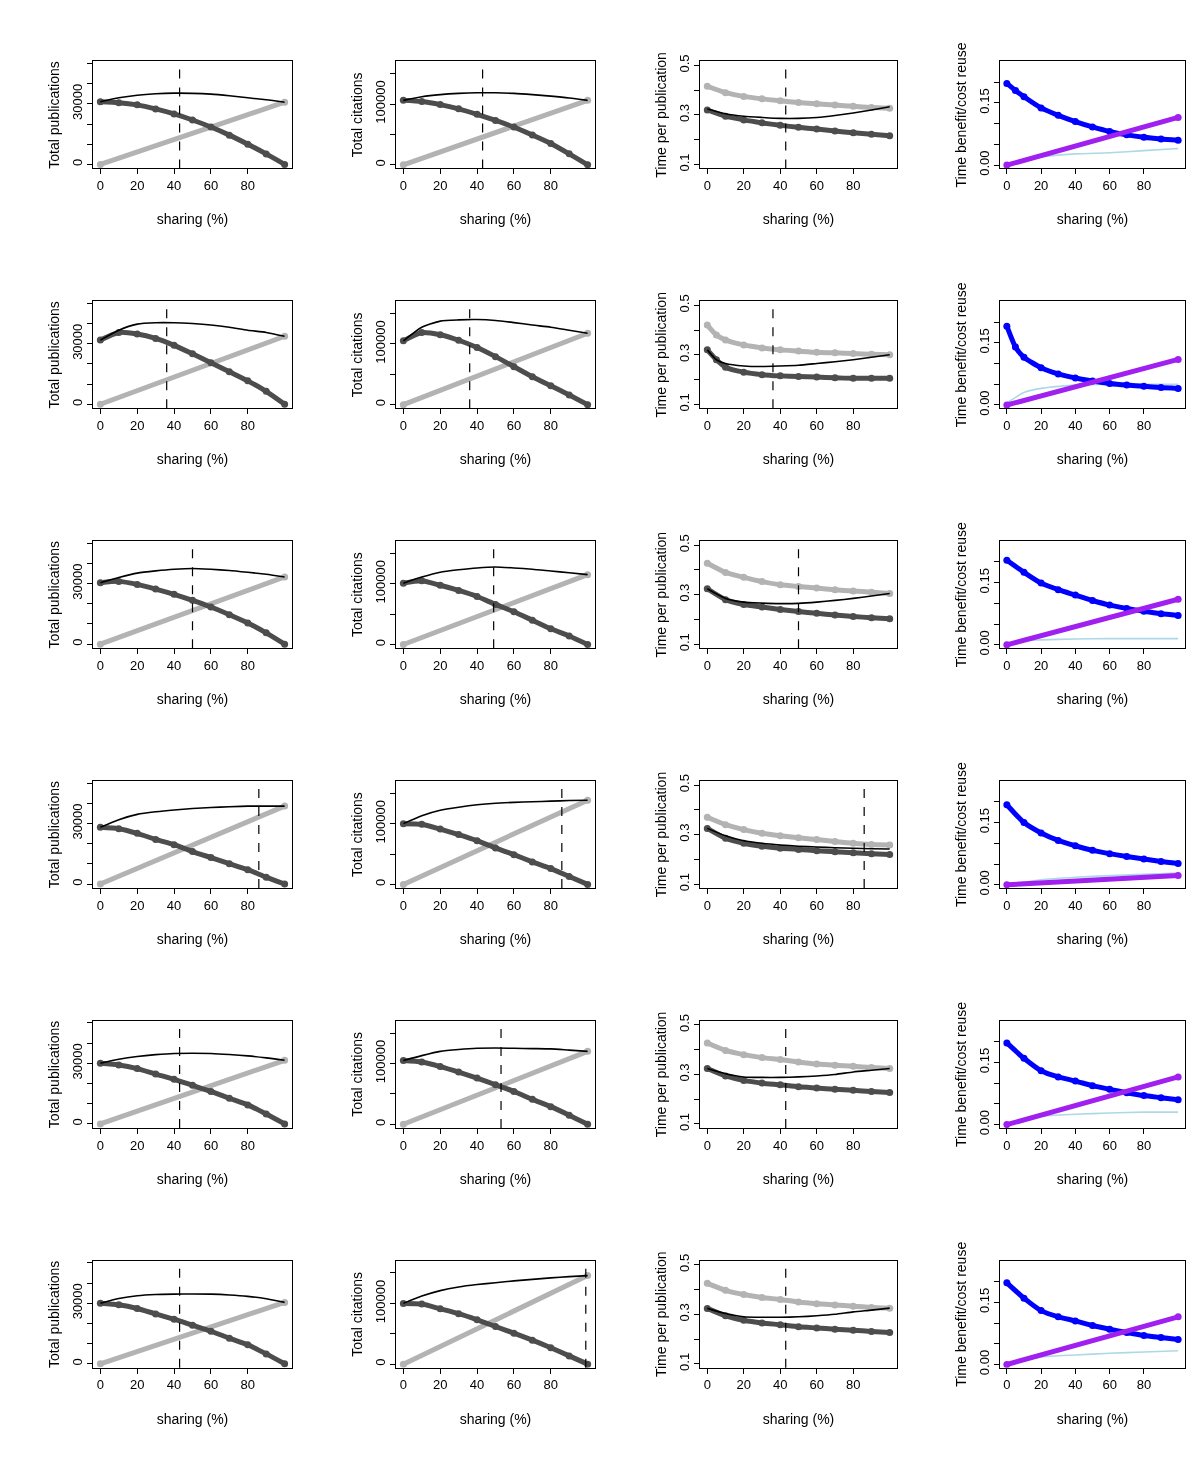 This screenshot has height=1457, width=1192. Describe the element at coordinates (684, 1122) in the screenshot. I see `y-tick-label: 0.1` at that location.